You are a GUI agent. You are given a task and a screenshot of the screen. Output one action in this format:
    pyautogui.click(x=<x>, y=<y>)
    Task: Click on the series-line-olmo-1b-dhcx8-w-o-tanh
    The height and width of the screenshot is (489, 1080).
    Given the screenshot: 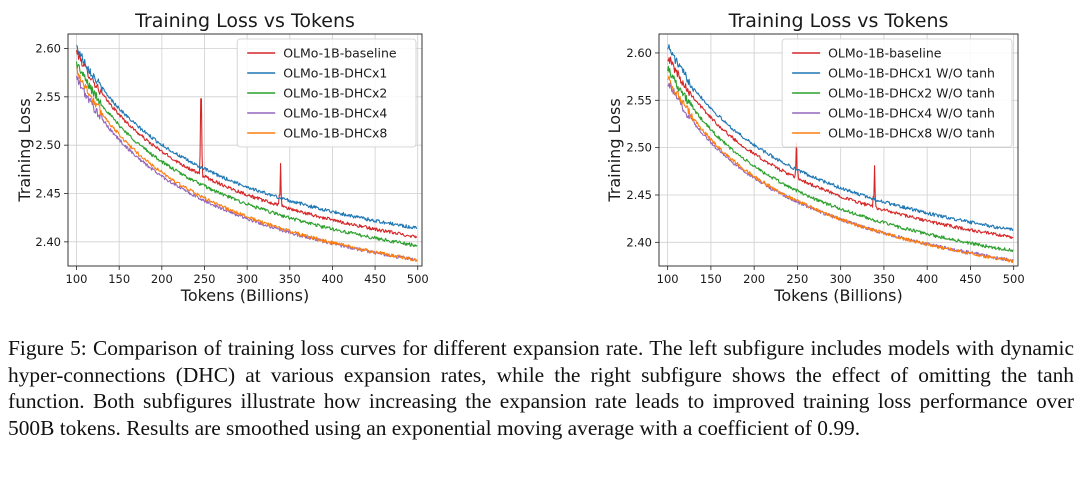 What is the action you would take?
    pyautogui.click(x=840, y=169)
    